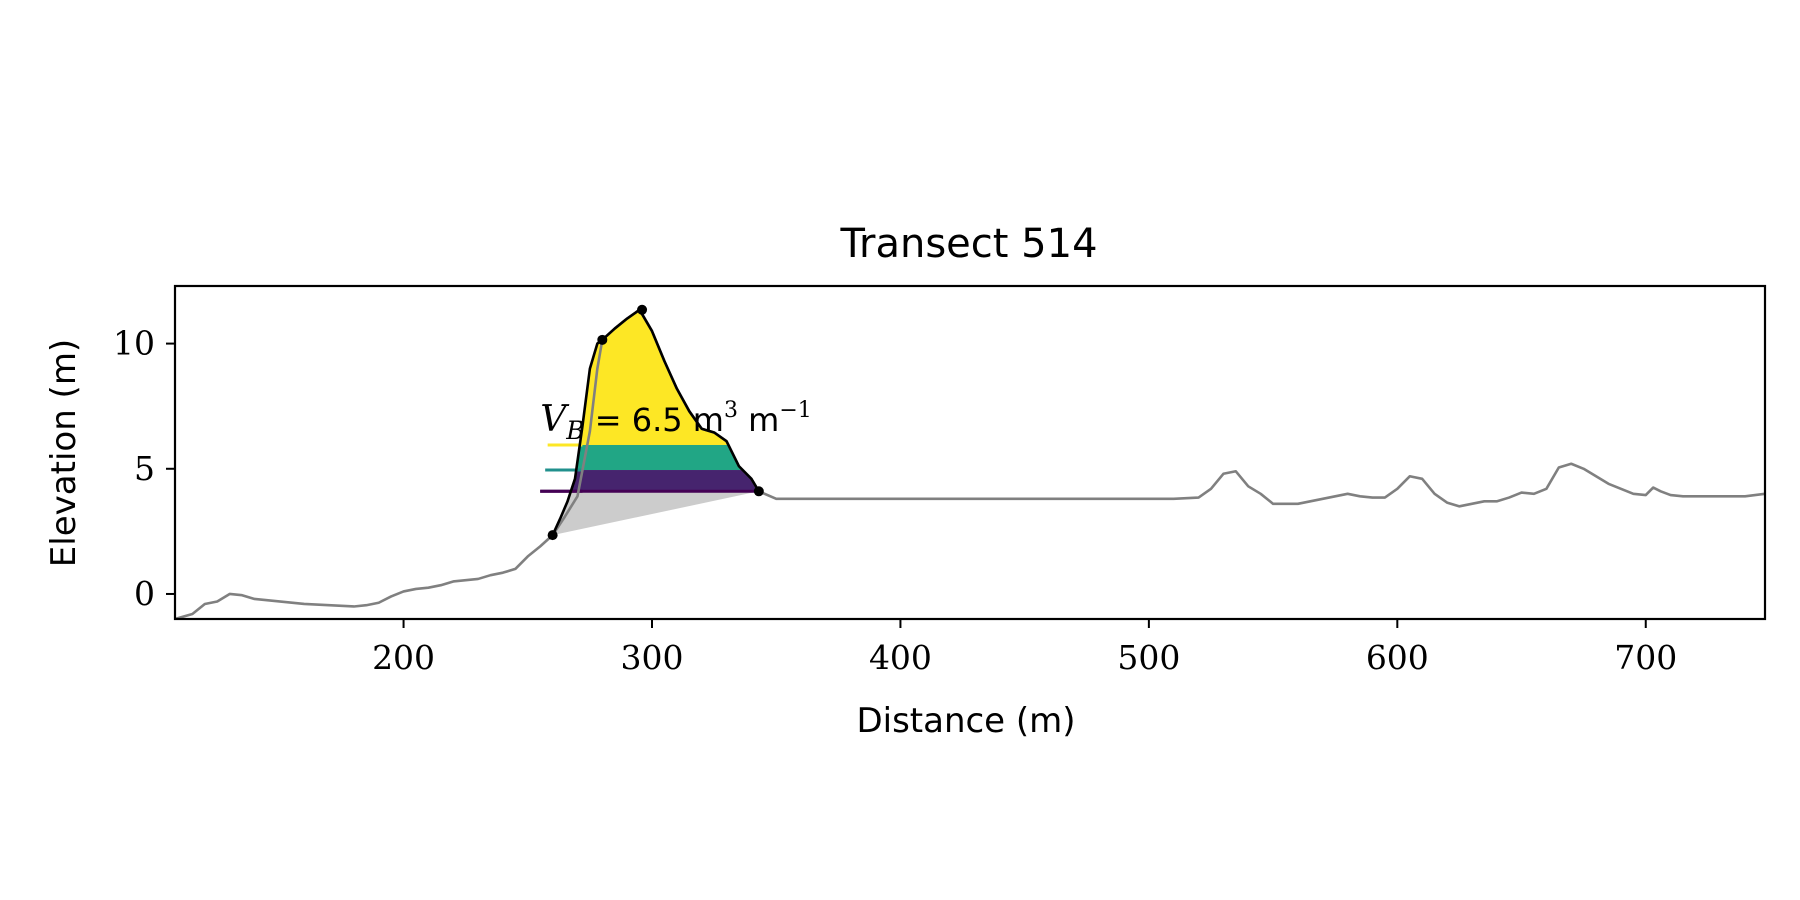 This screenshot has height=900, width=1800. I want to click on volume-annotation: VB = 6.5 m3 m−1, so click(676, 421).